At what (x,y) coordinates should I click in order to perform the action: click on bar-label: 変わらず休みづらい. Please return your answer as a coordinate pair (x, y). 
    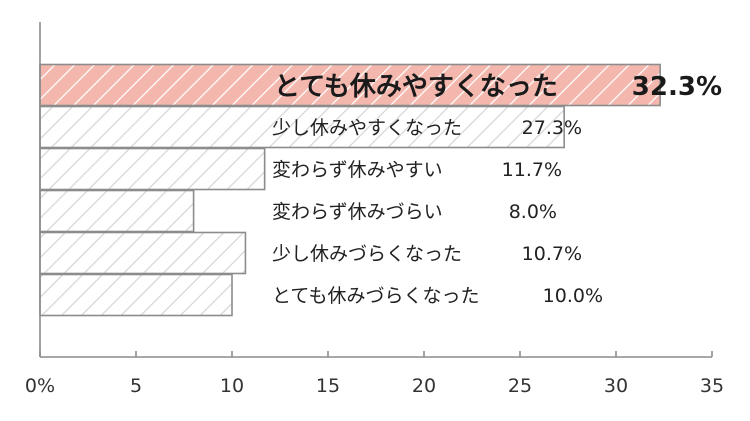
    Looking at the image, I should click on (357, 212).